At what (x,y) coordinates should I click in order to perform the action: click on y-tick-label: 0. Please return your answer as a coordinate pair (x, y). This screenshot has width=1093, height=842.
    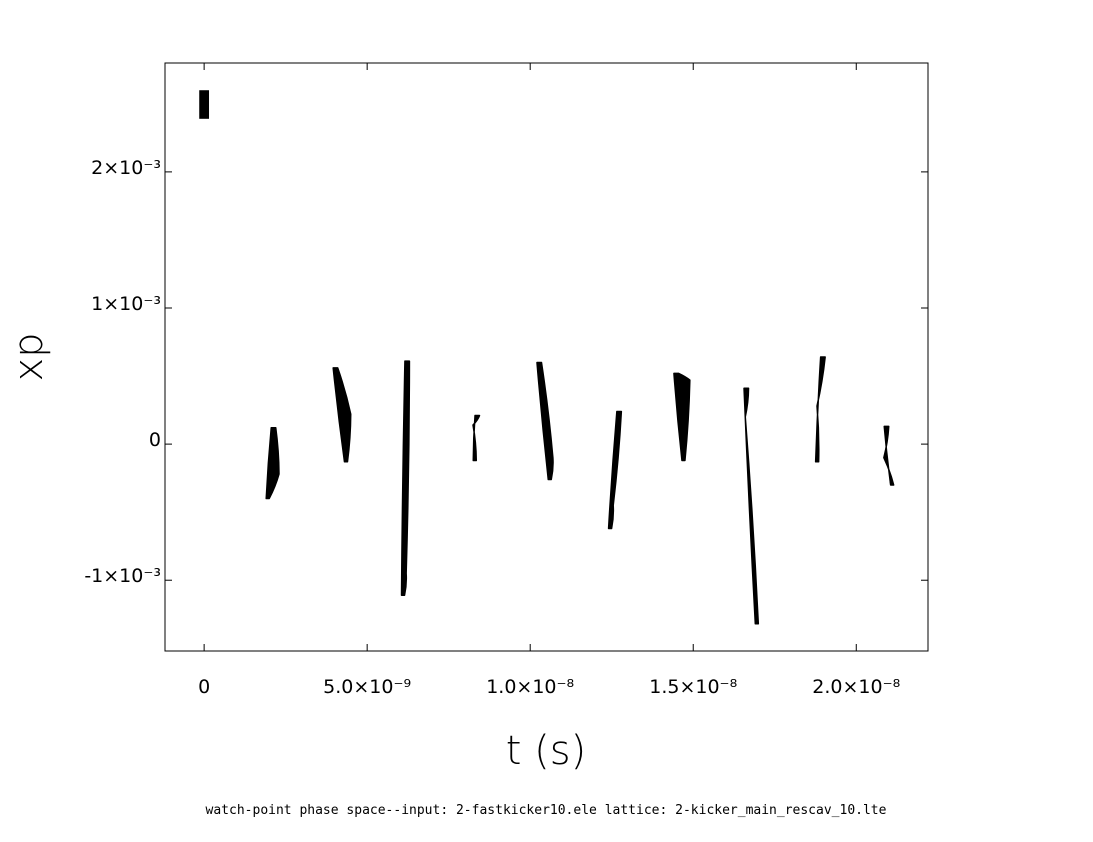
    Looking at the image, I should click on (155, 440).